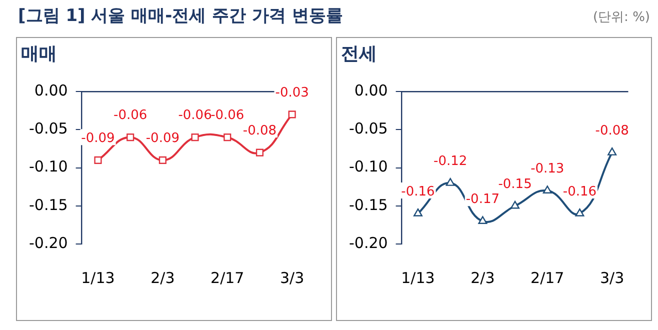 The width and height of the screenshot is (658, 330). Describe the element at coordinates (180, 16) in the screenshot. I see `text: [그림 1] 서울 매매-전세 주간 가격 변동률` at that location.